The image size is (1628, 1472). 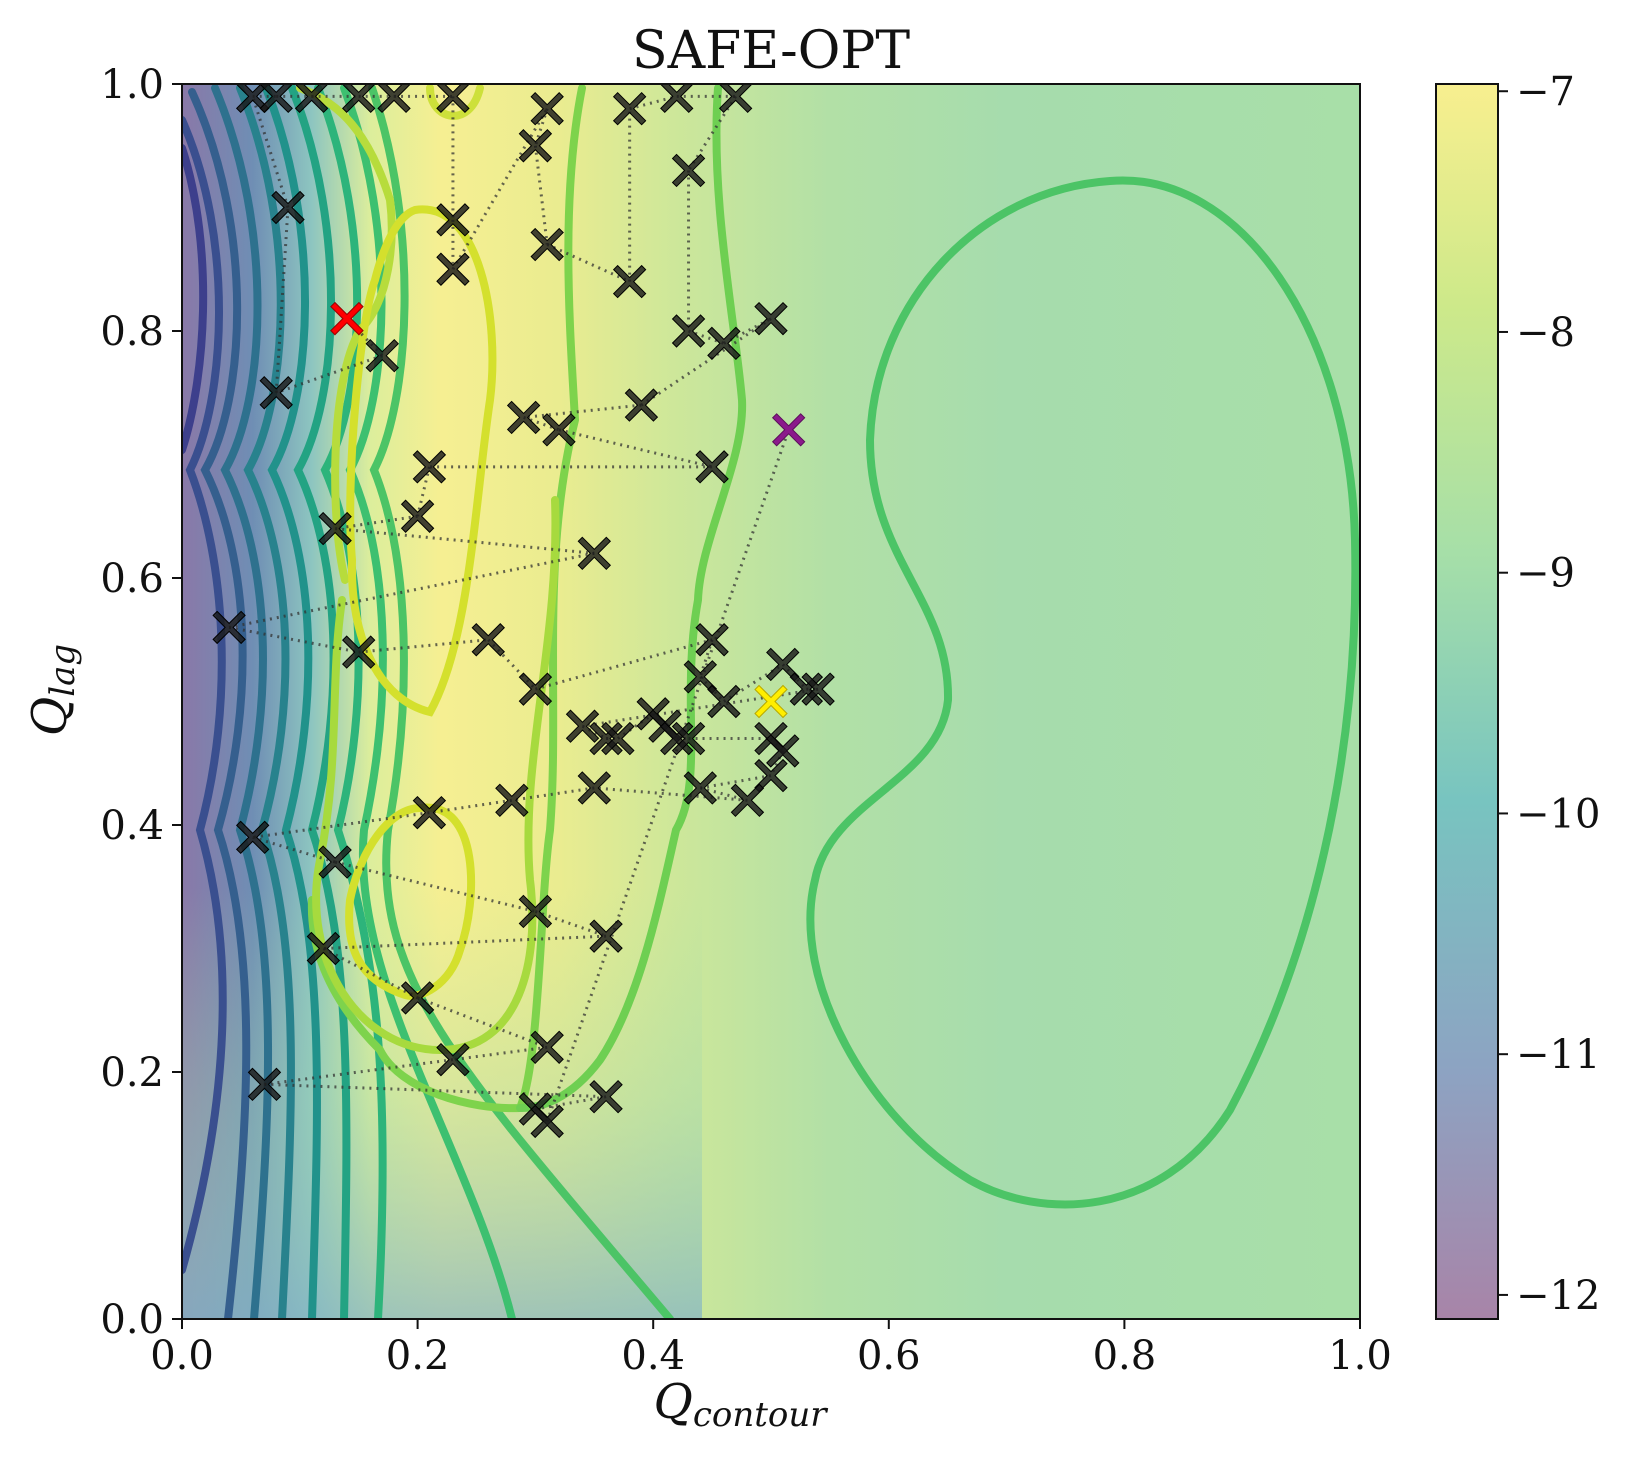 I want to click on x-tick-label: 0.0, so click(x=182, y=1356).